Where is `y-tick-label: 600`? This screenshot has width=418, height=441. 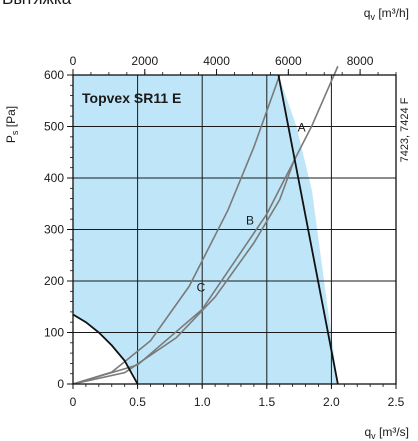 y-tick-label: 600 is located at coordinates (54, 75).